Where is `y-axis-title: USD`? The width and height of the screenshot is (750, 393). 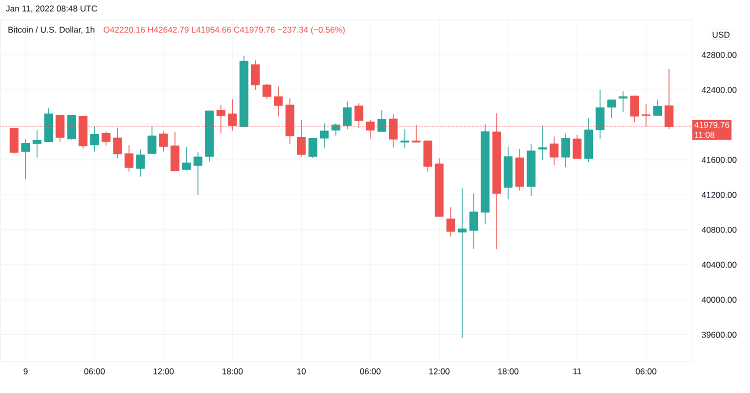 y-axis-title: USD is located at coordinates (721, 35).